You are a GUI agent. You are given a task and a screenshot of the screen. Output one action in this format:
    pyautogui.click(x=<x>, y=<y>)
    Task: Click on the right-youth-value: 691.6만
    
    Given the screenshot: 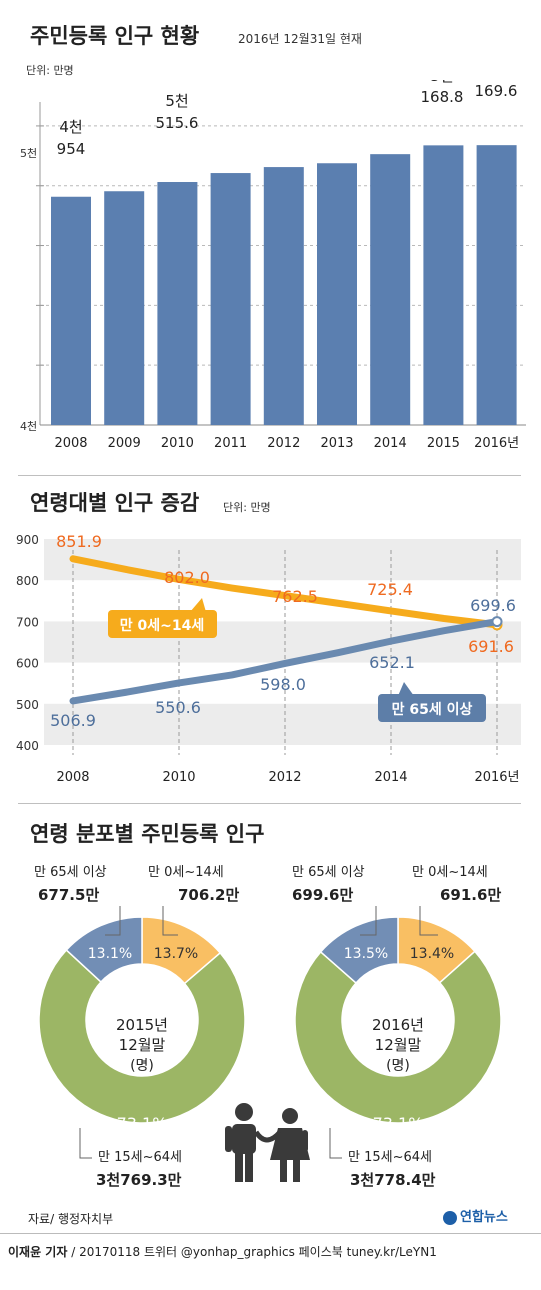 What is the action you would take?
    pyautogui.click(x=470, y=895)
    